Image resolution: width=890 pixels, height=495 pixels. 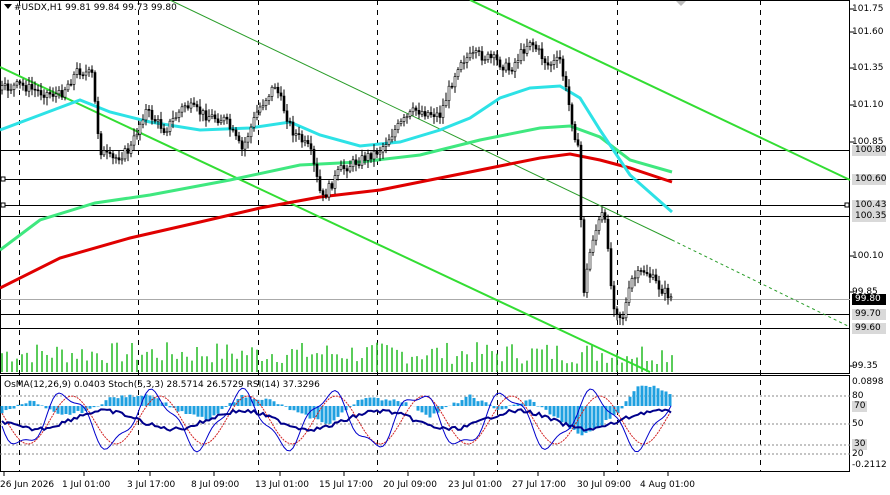 I want to click on time-label: 8 Jul 09:00, so click(x=215, y=485).